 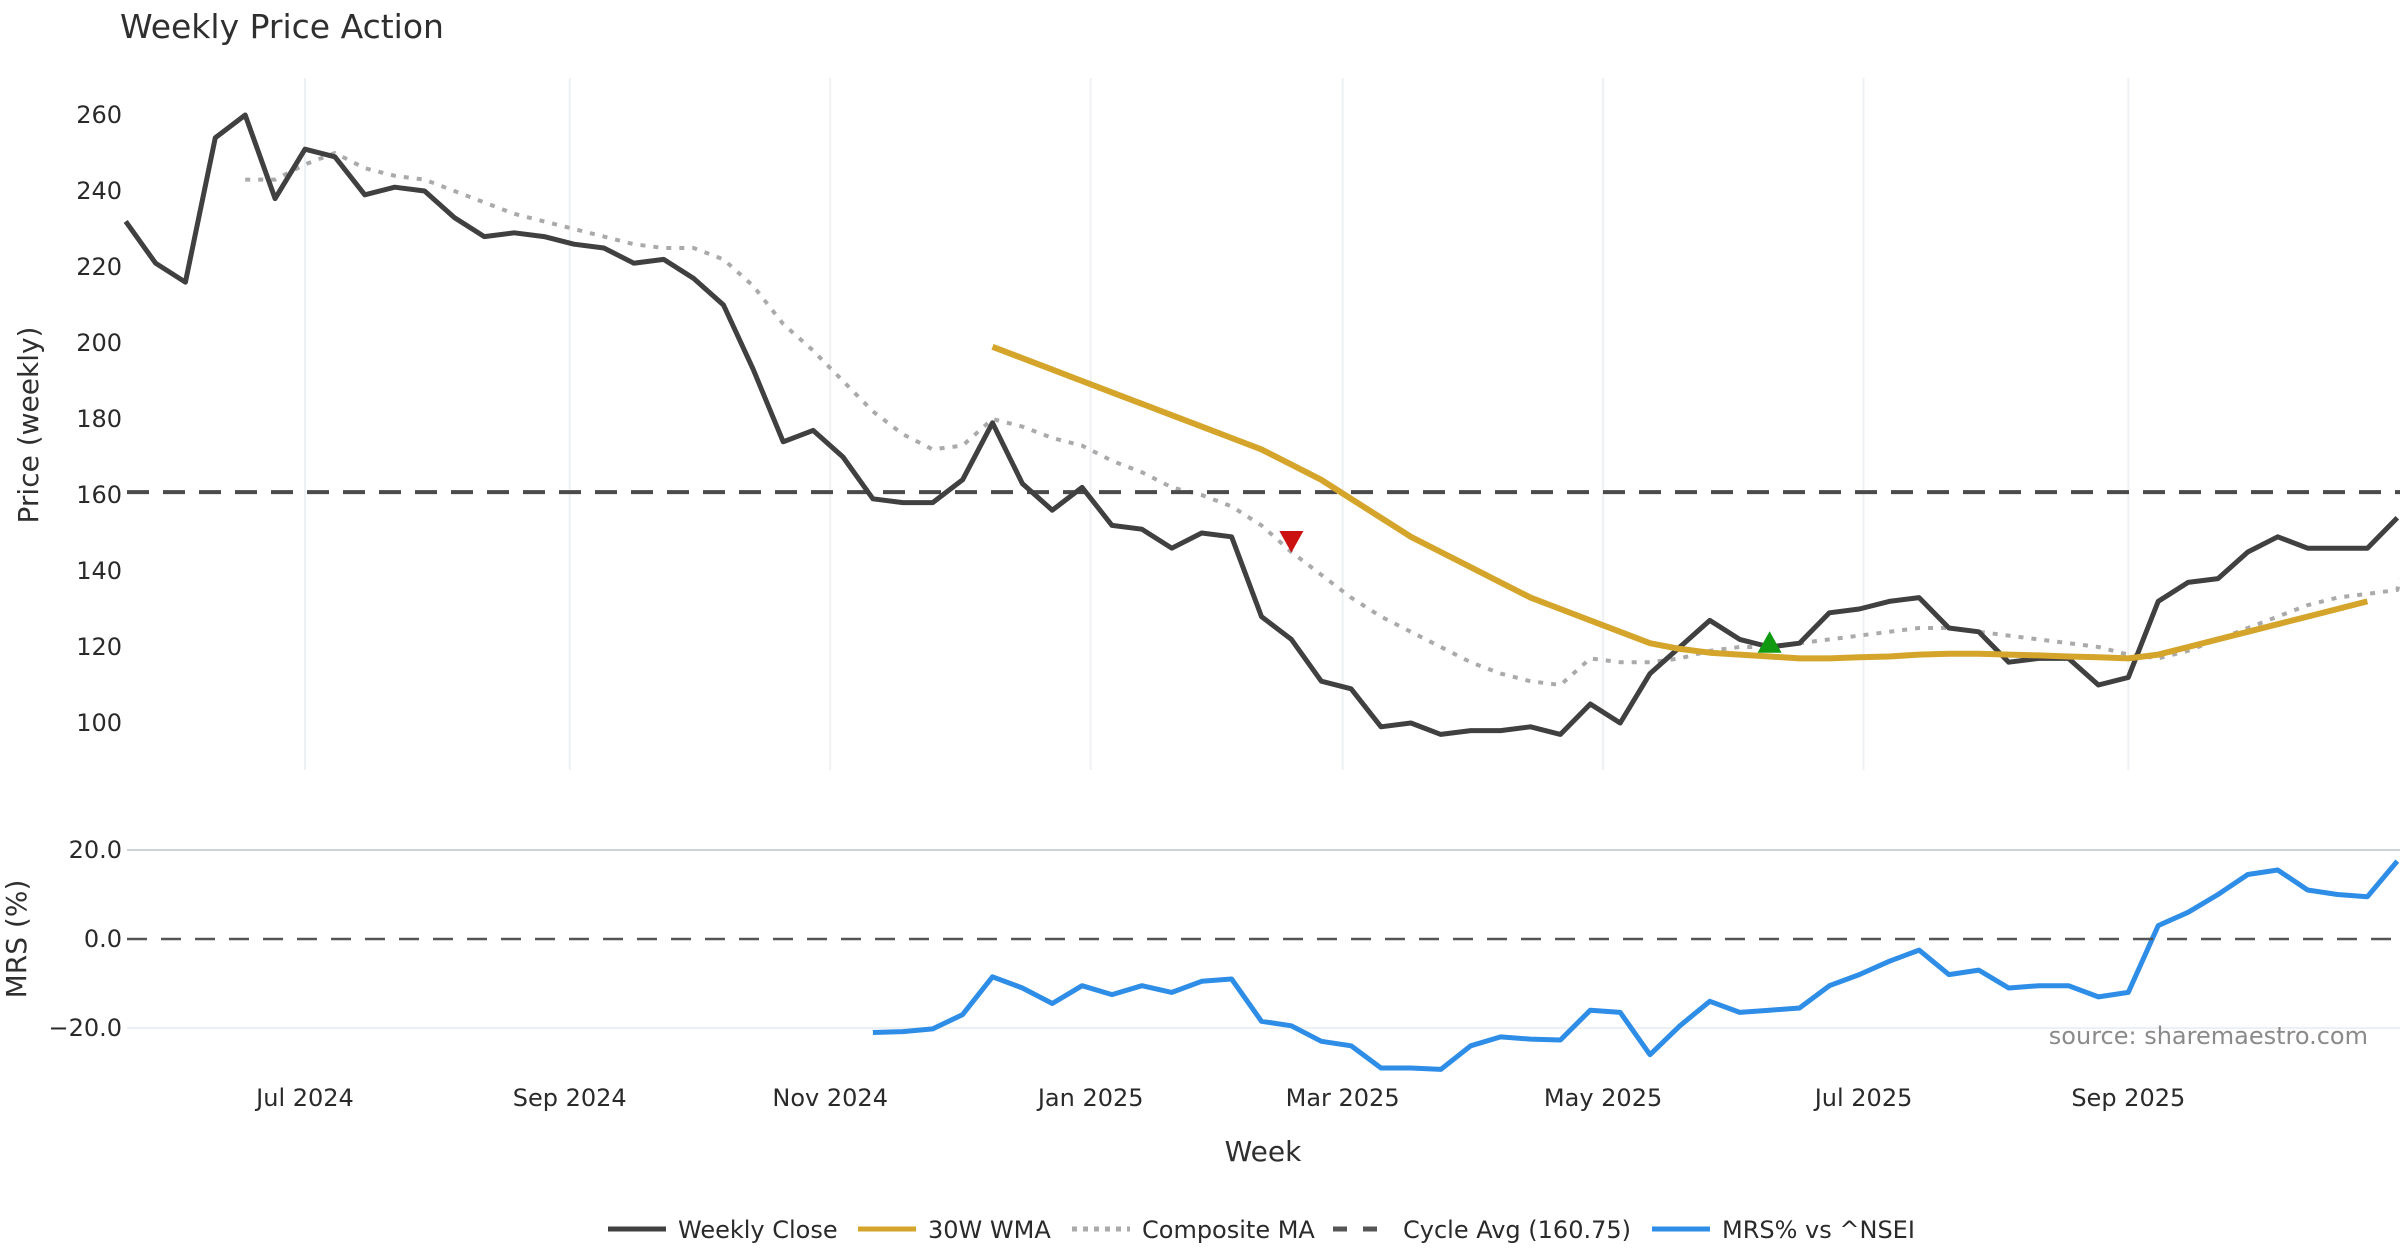 I want to click on legend-item: 30W WMA, so click(x=954, y=1230).